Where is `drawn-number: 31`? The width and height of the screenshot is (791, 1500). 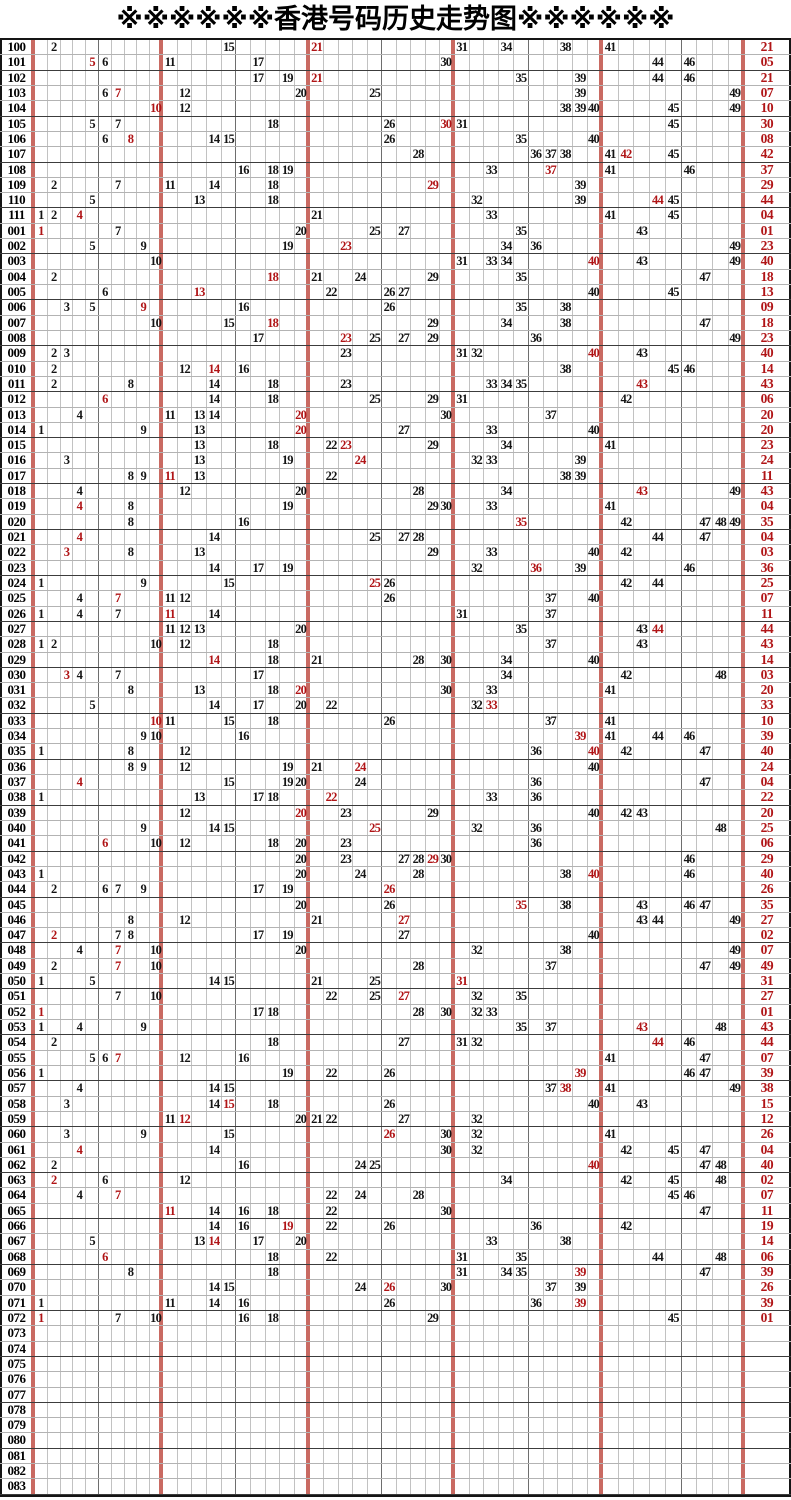
drawn-number: 31 is located at coordinates (462, 353).